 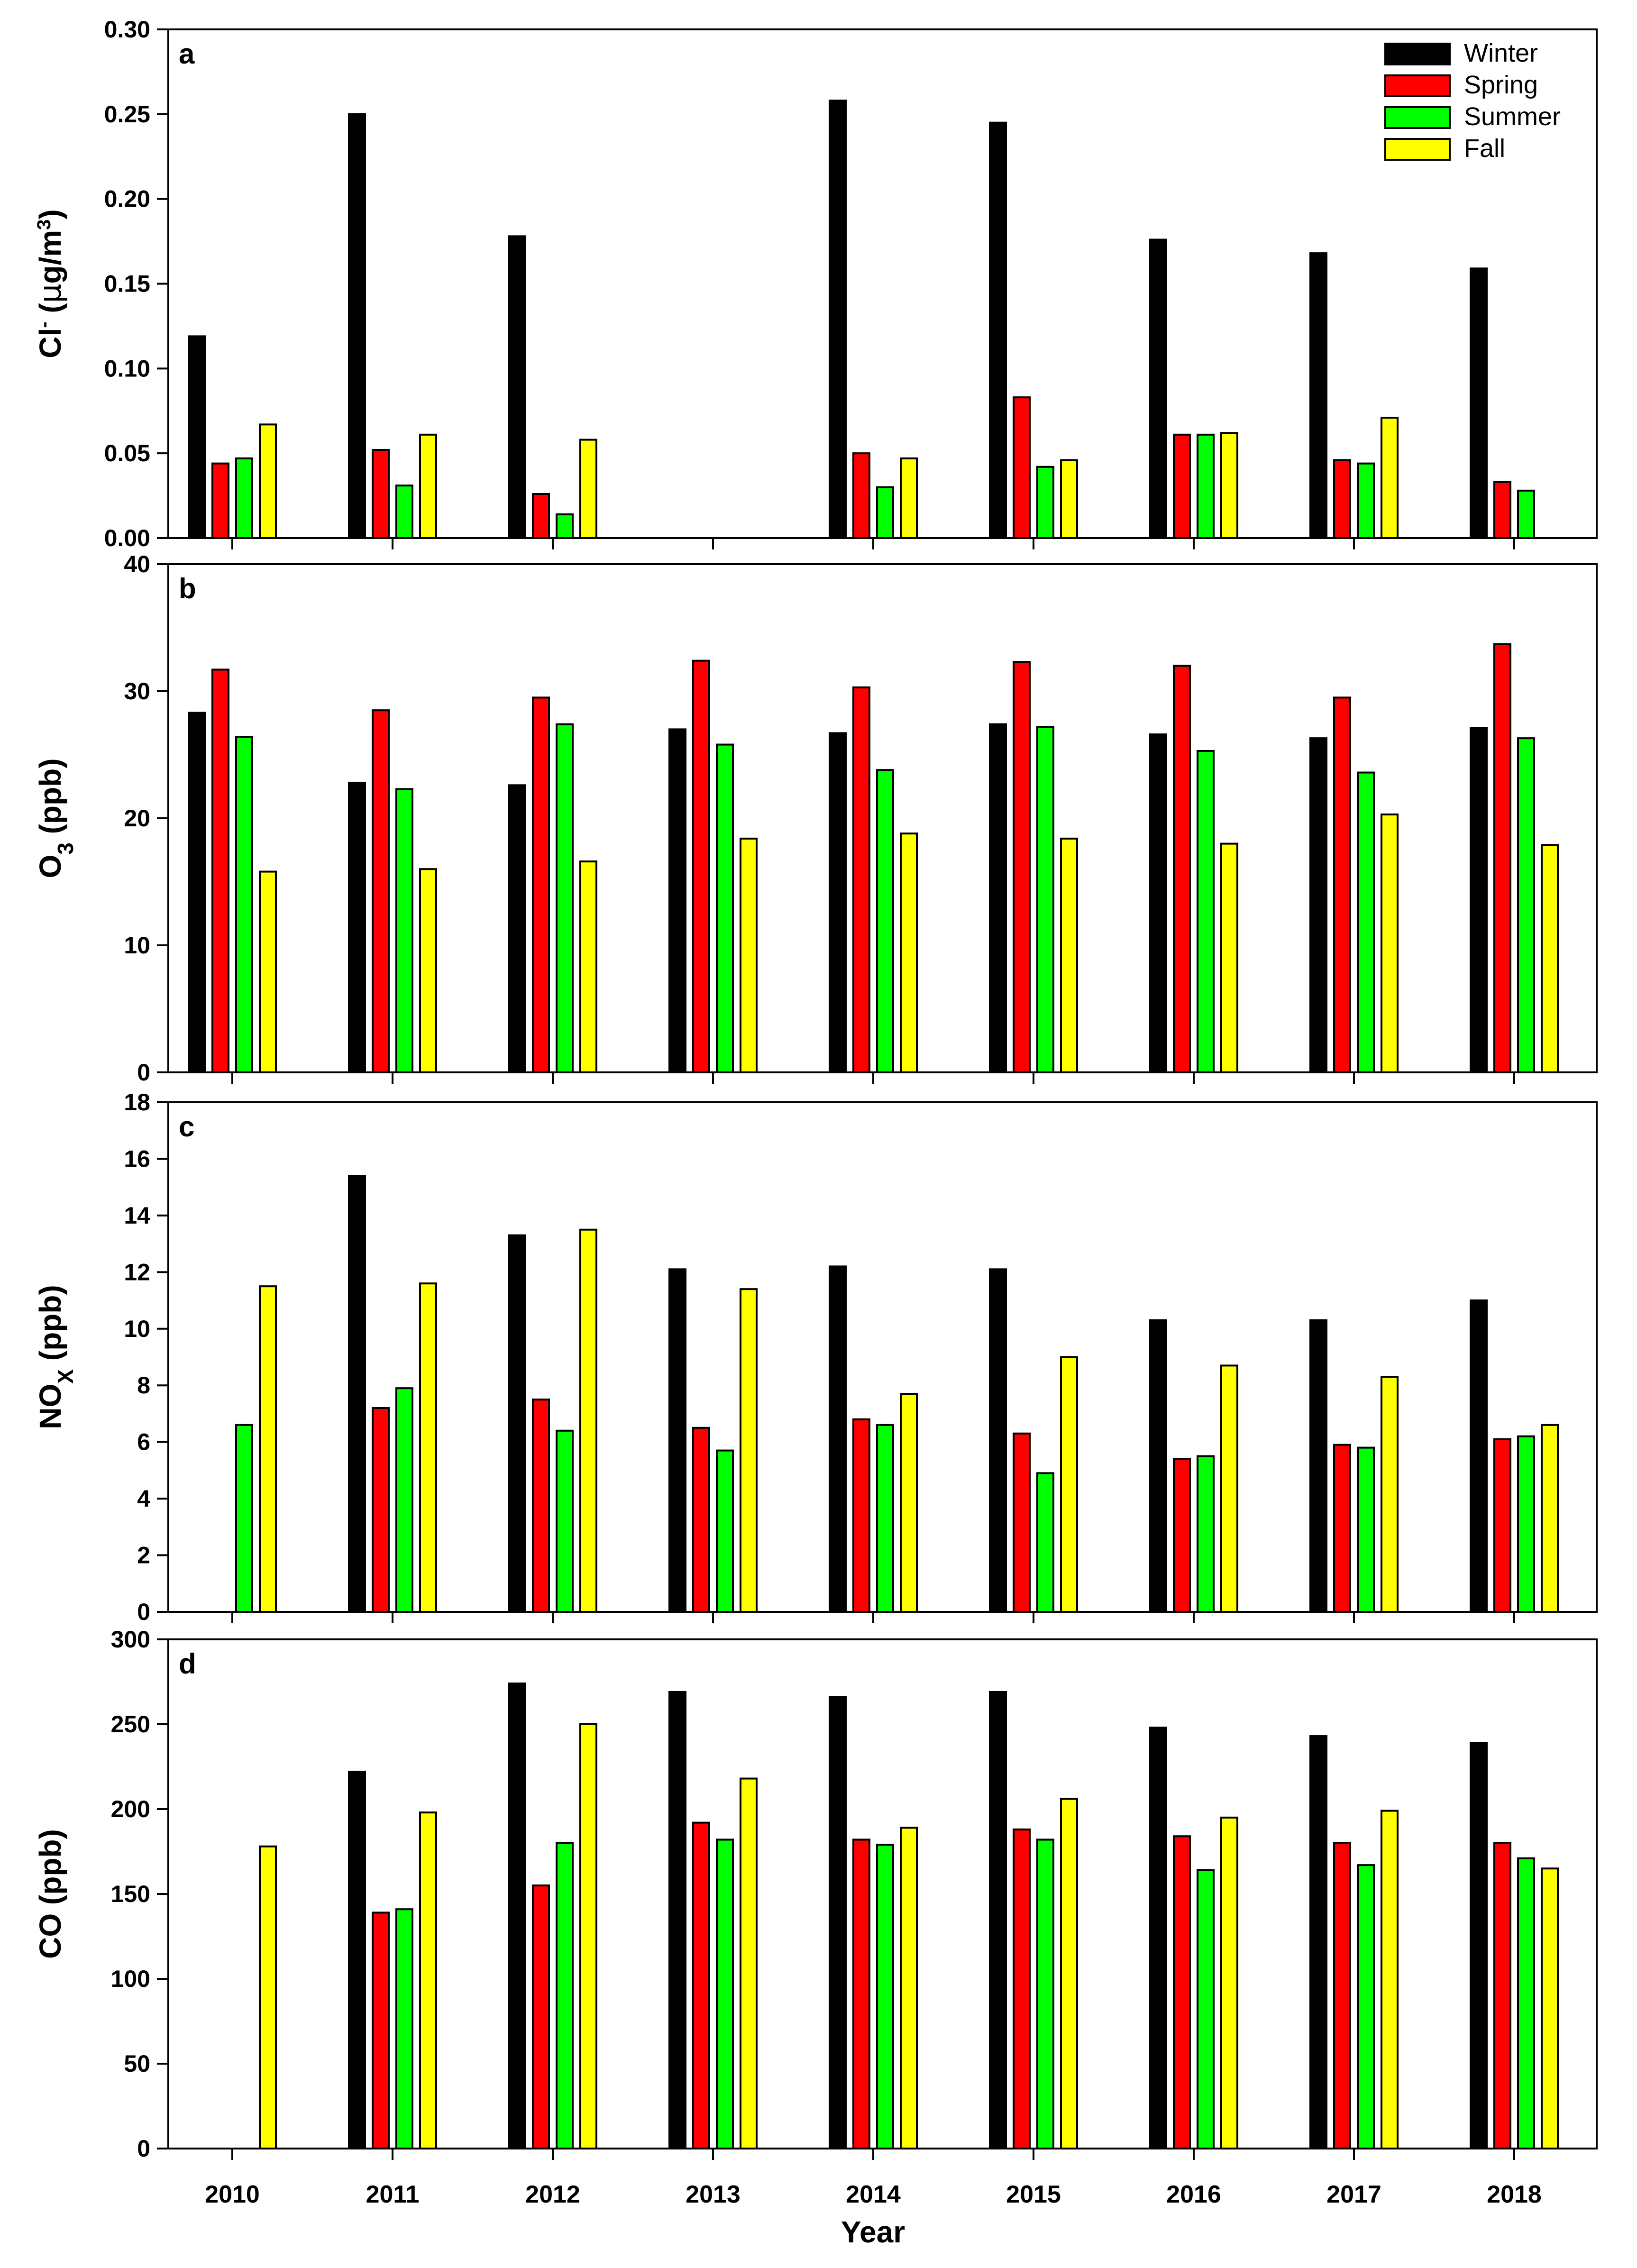 I want to click on y-axis-label: NOX (ppb), so click(x=56, y=1357).